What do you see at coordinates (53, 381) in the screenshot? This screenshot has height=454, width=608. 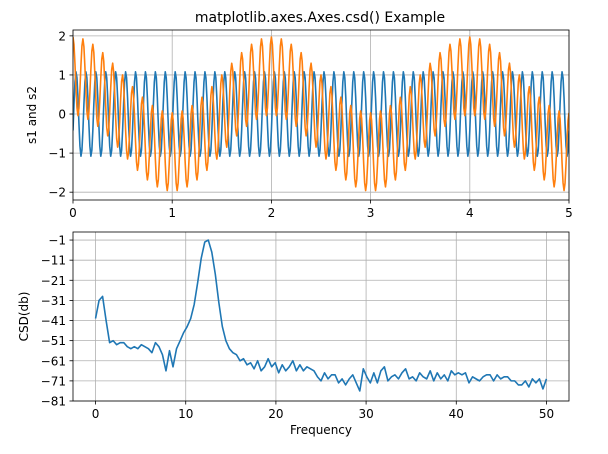 I see `csd-y-tick-label: −71` at bounding box center [53, 381].